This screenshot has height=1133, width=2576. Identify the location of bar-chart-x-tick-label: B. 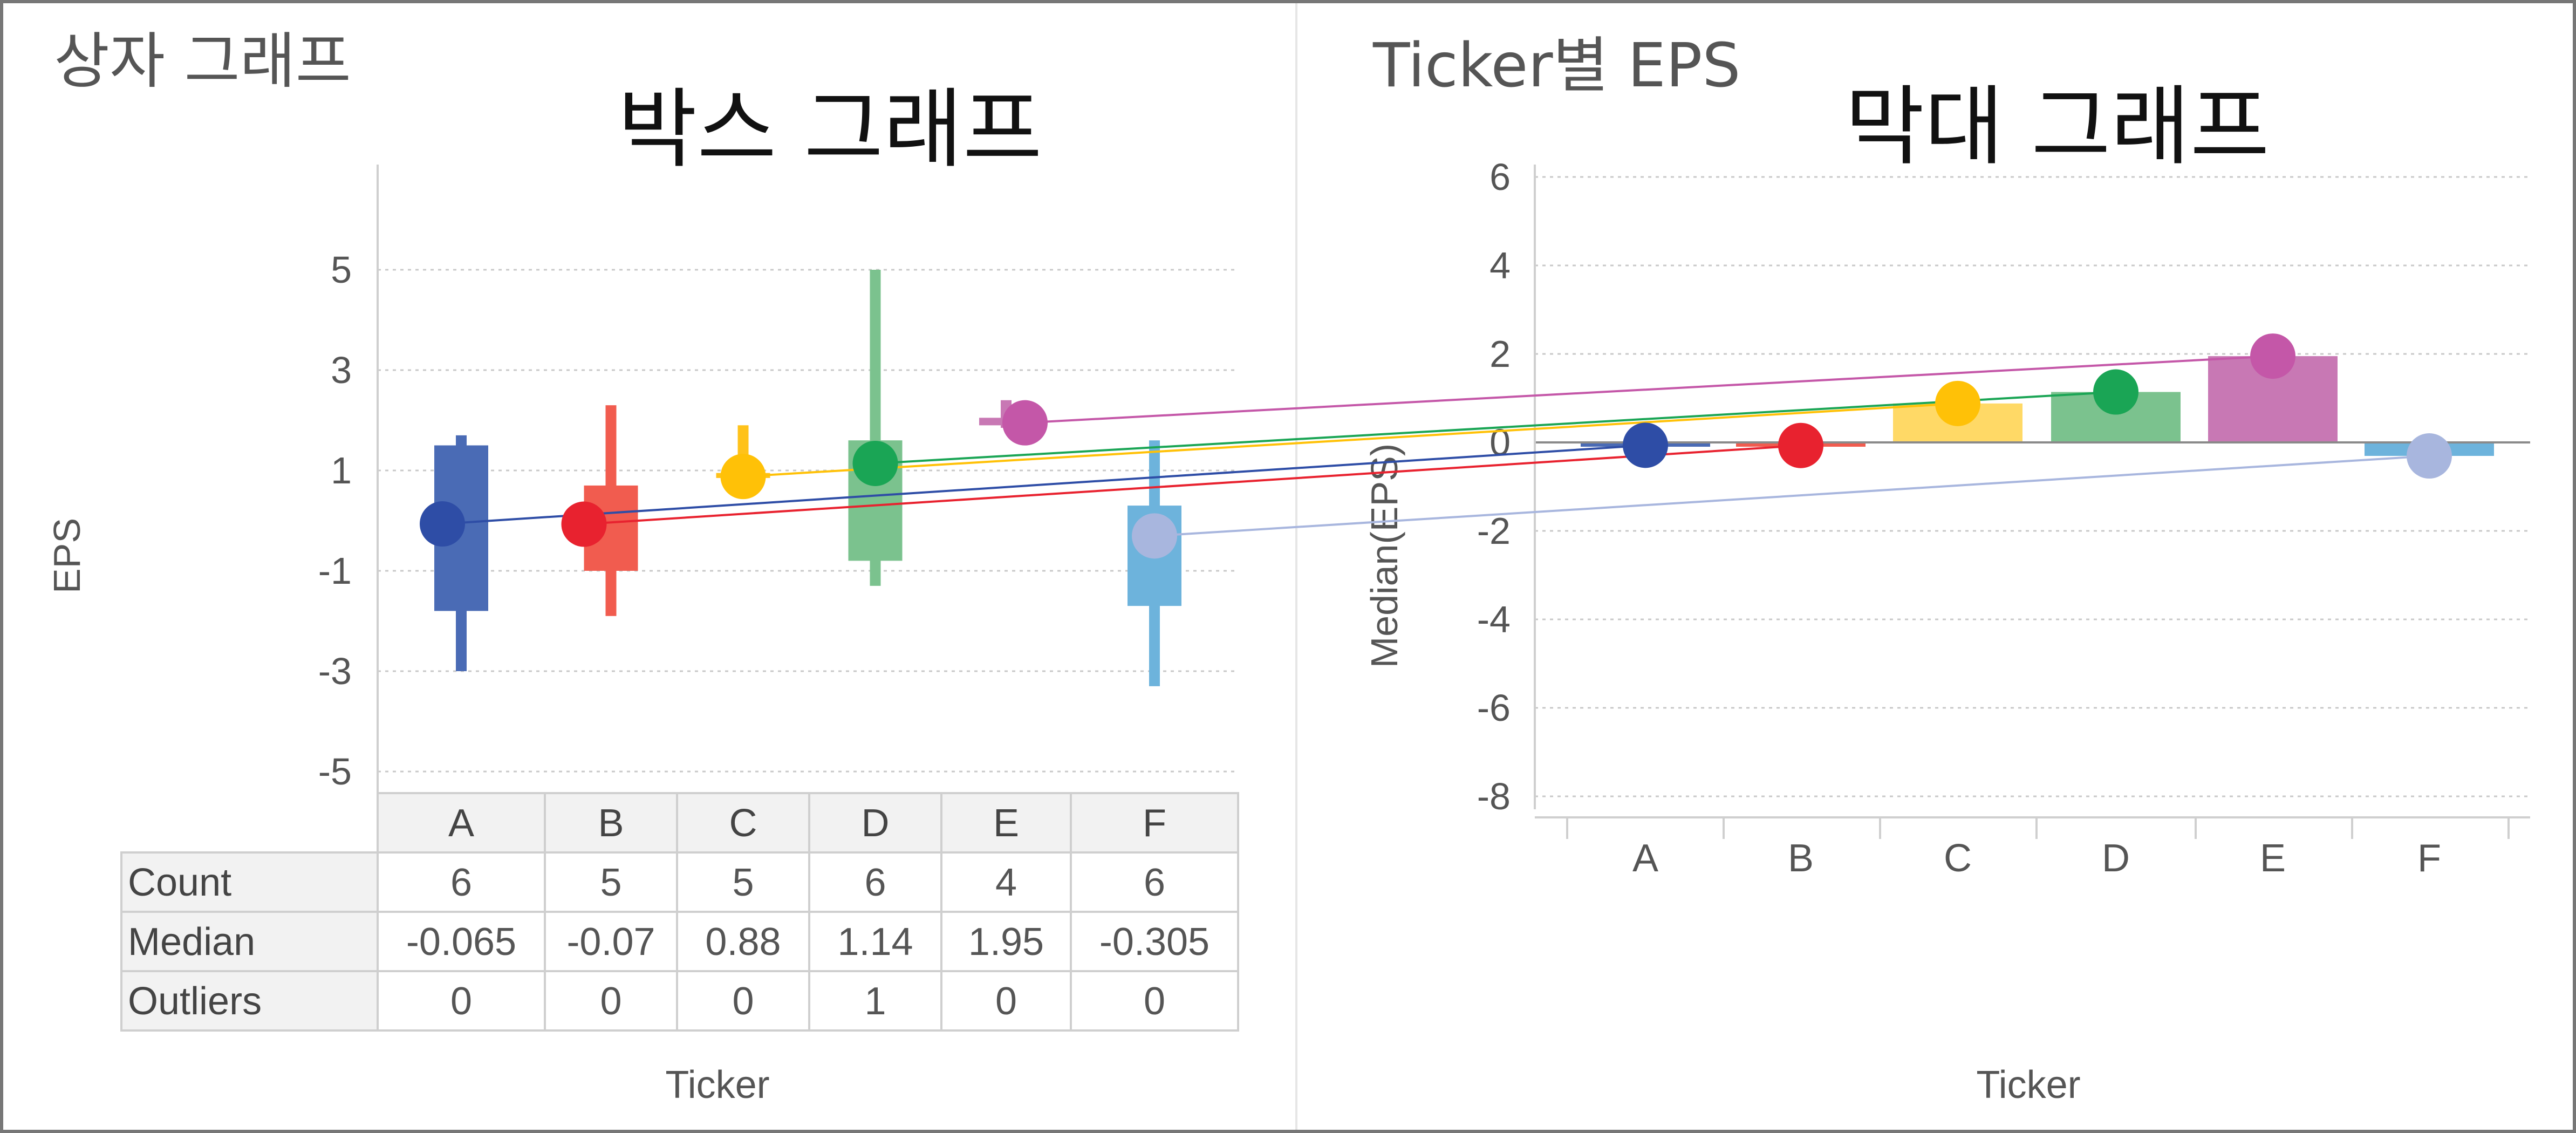
(1801, 858).